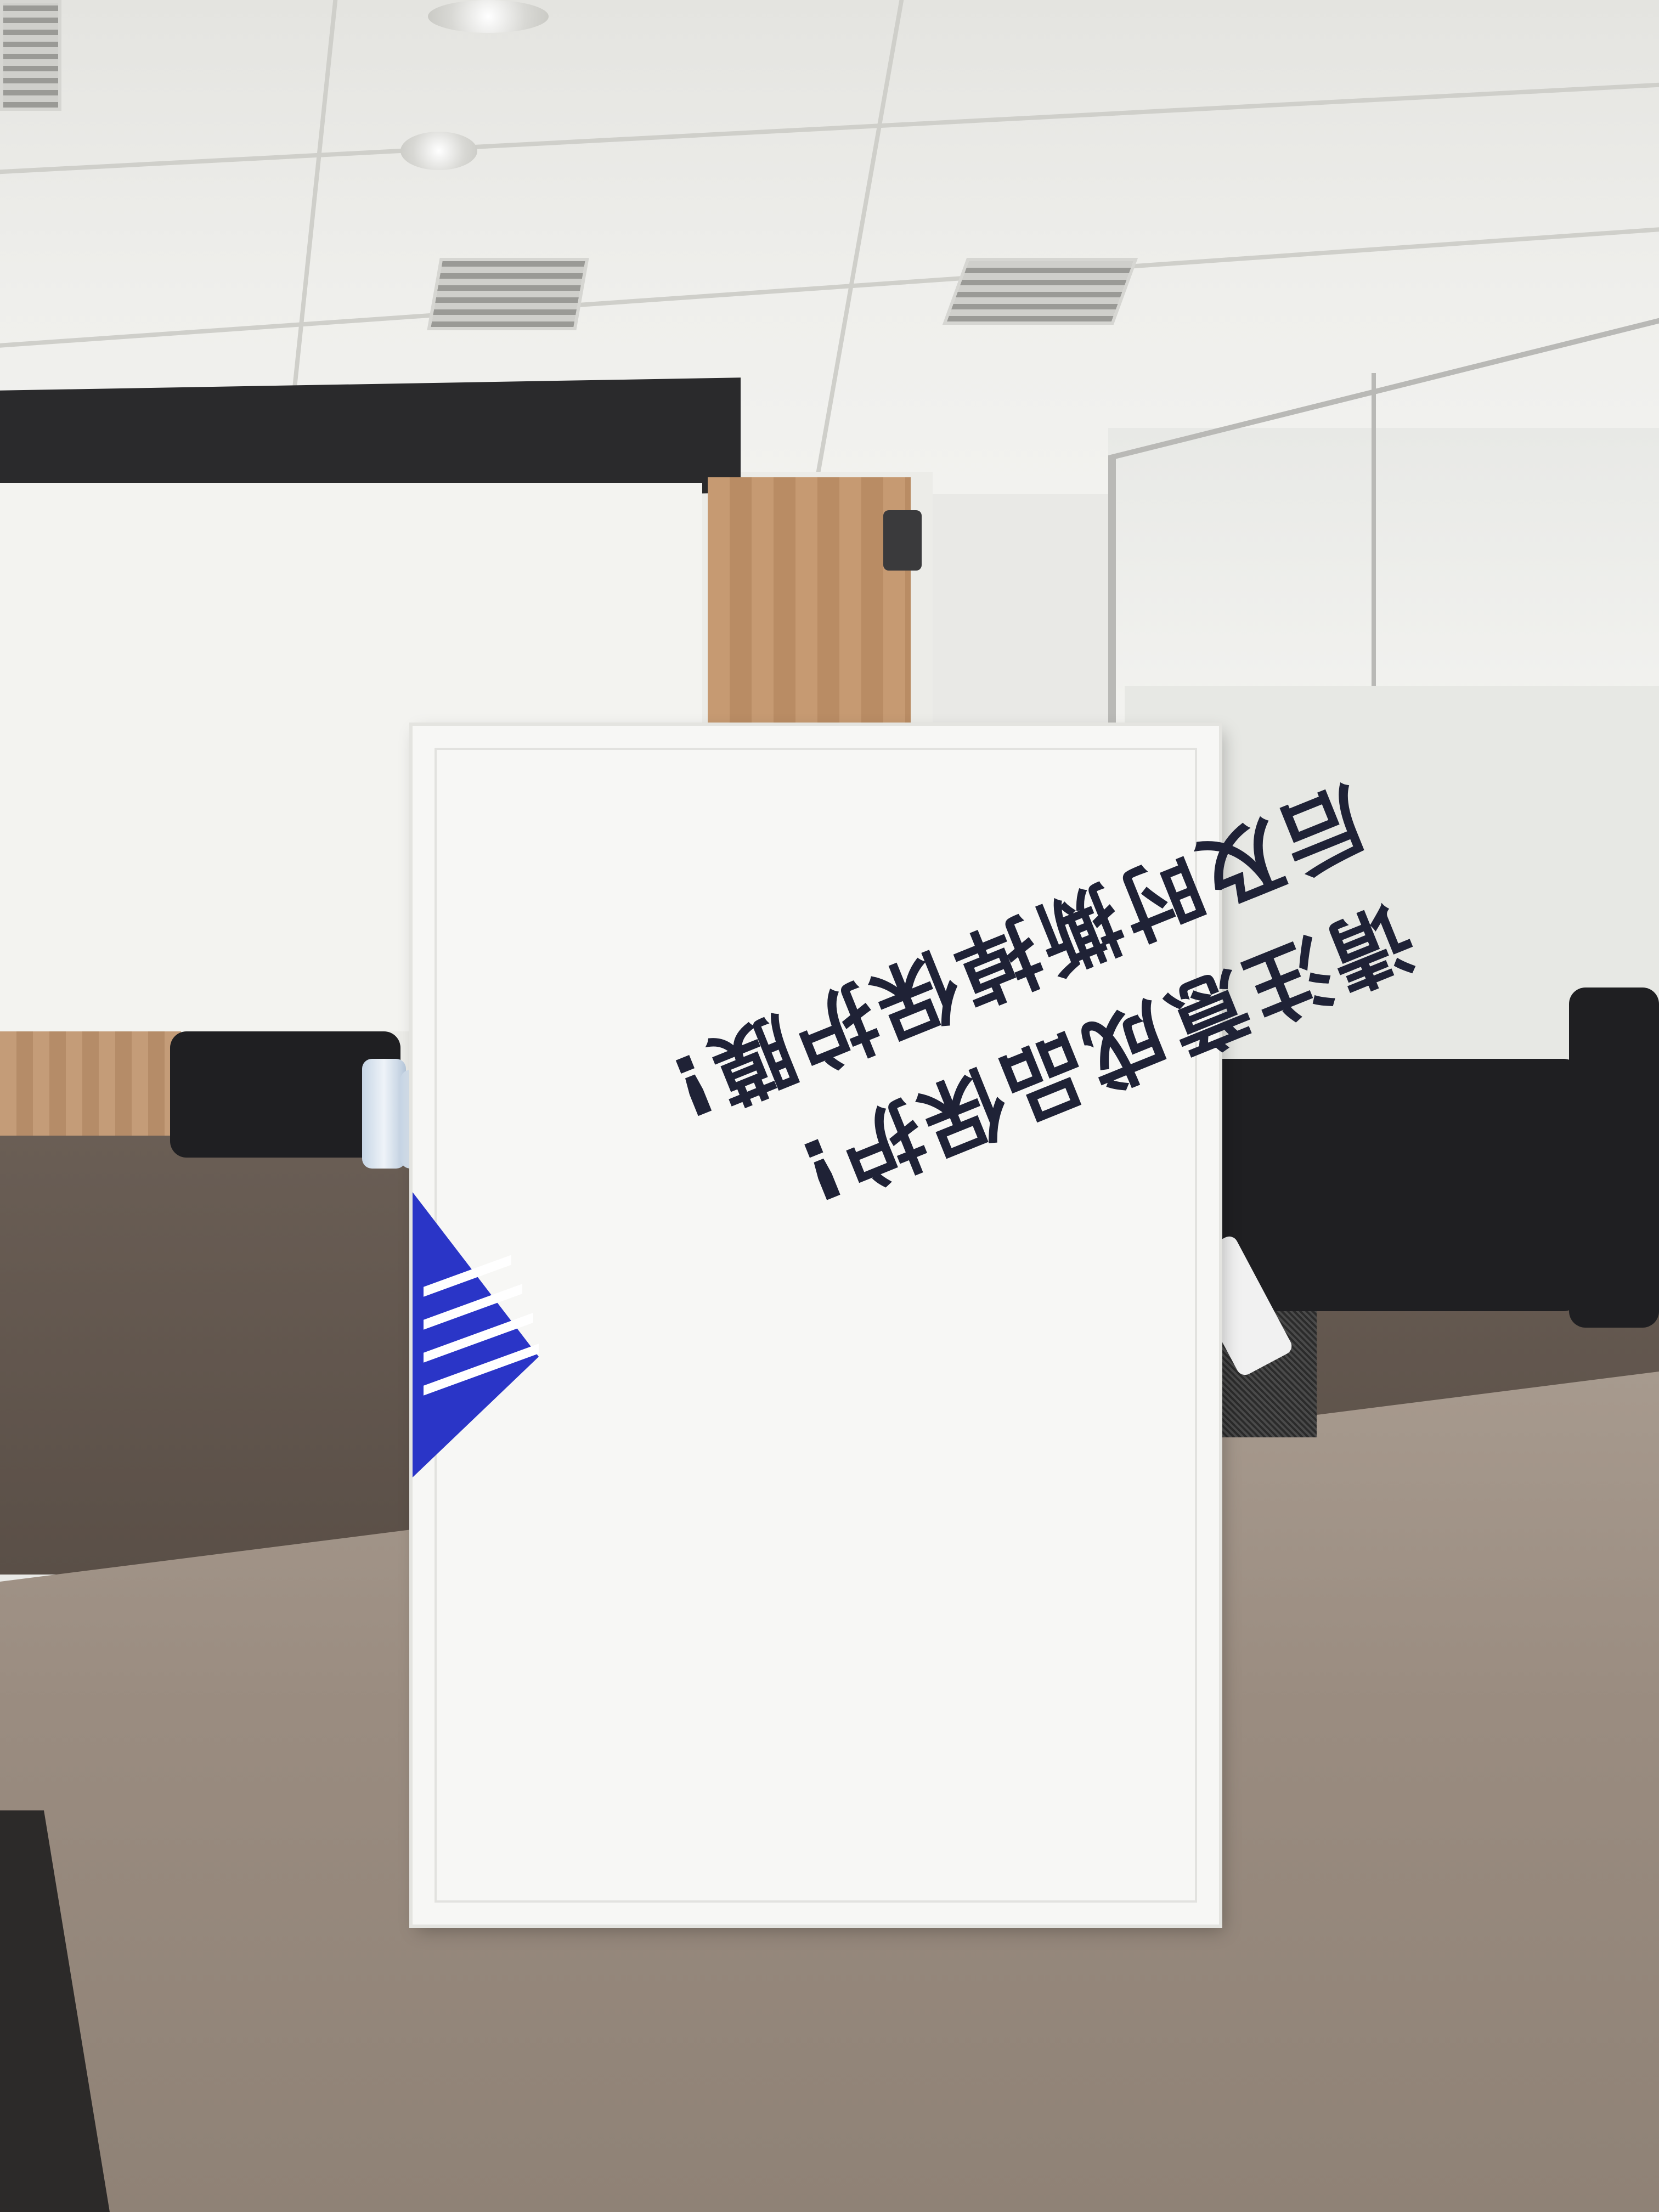 The width and height of the screenshot is (1659, 2212). I want to click on camera-icon, so click(902, 540).